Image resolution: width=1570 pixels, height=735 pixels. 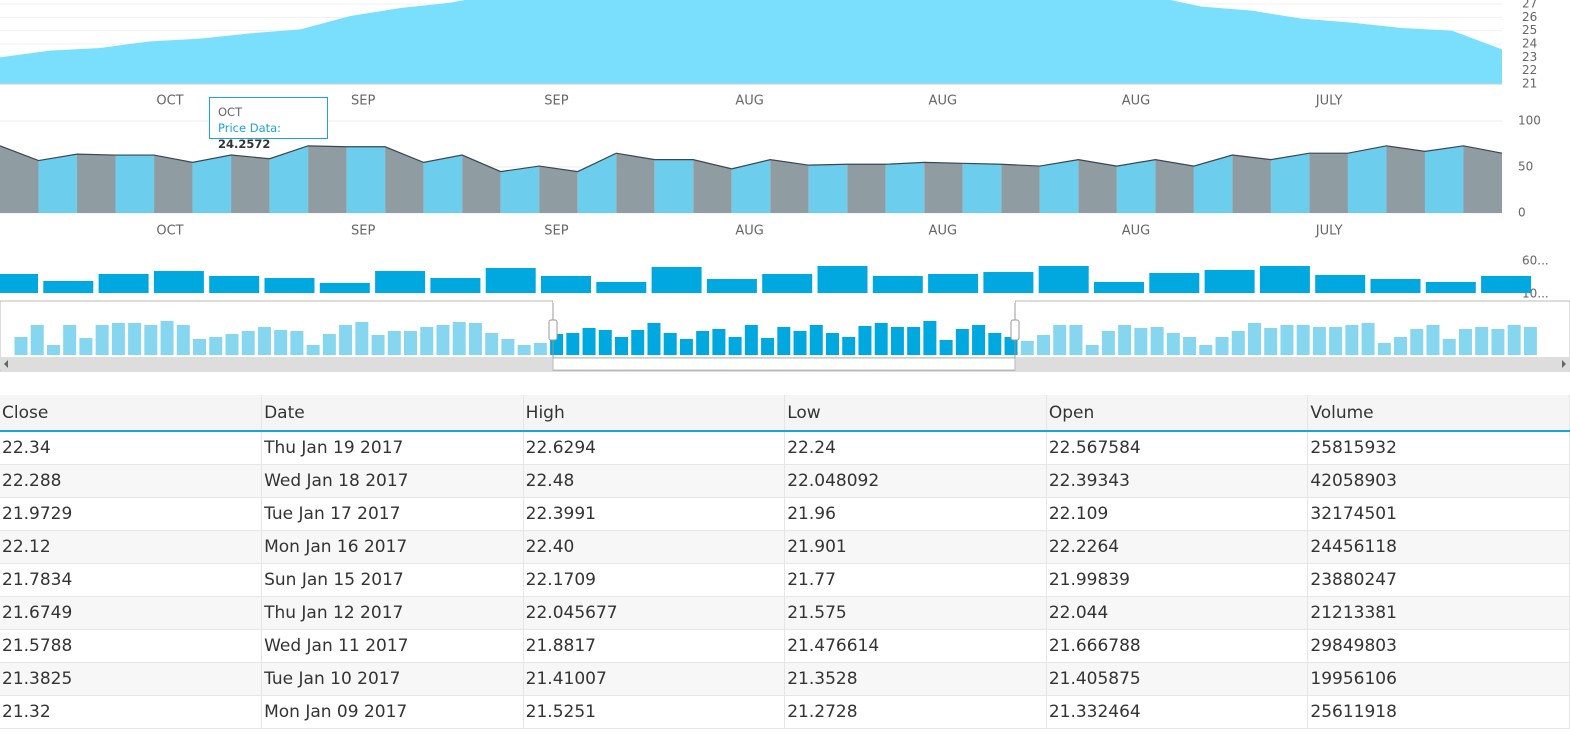 I want to click on column-header: Close, so click(x=131, y=413).